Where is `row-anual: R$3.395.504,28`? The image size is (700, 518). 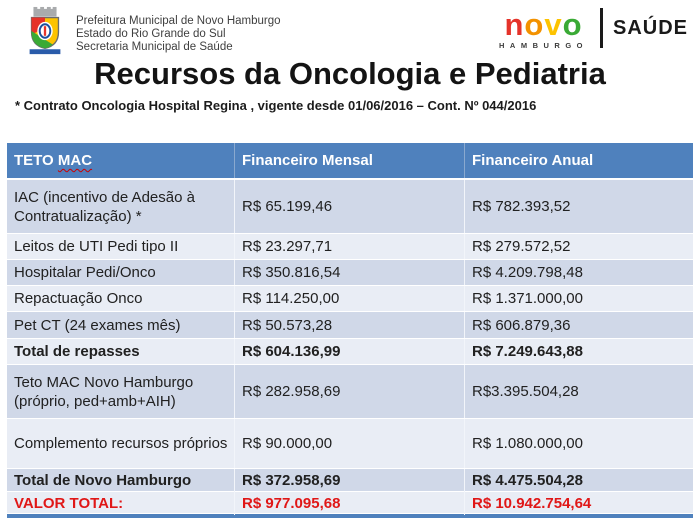
row-anual: R$3.395.504,28 is located at coordinates (525, 391).